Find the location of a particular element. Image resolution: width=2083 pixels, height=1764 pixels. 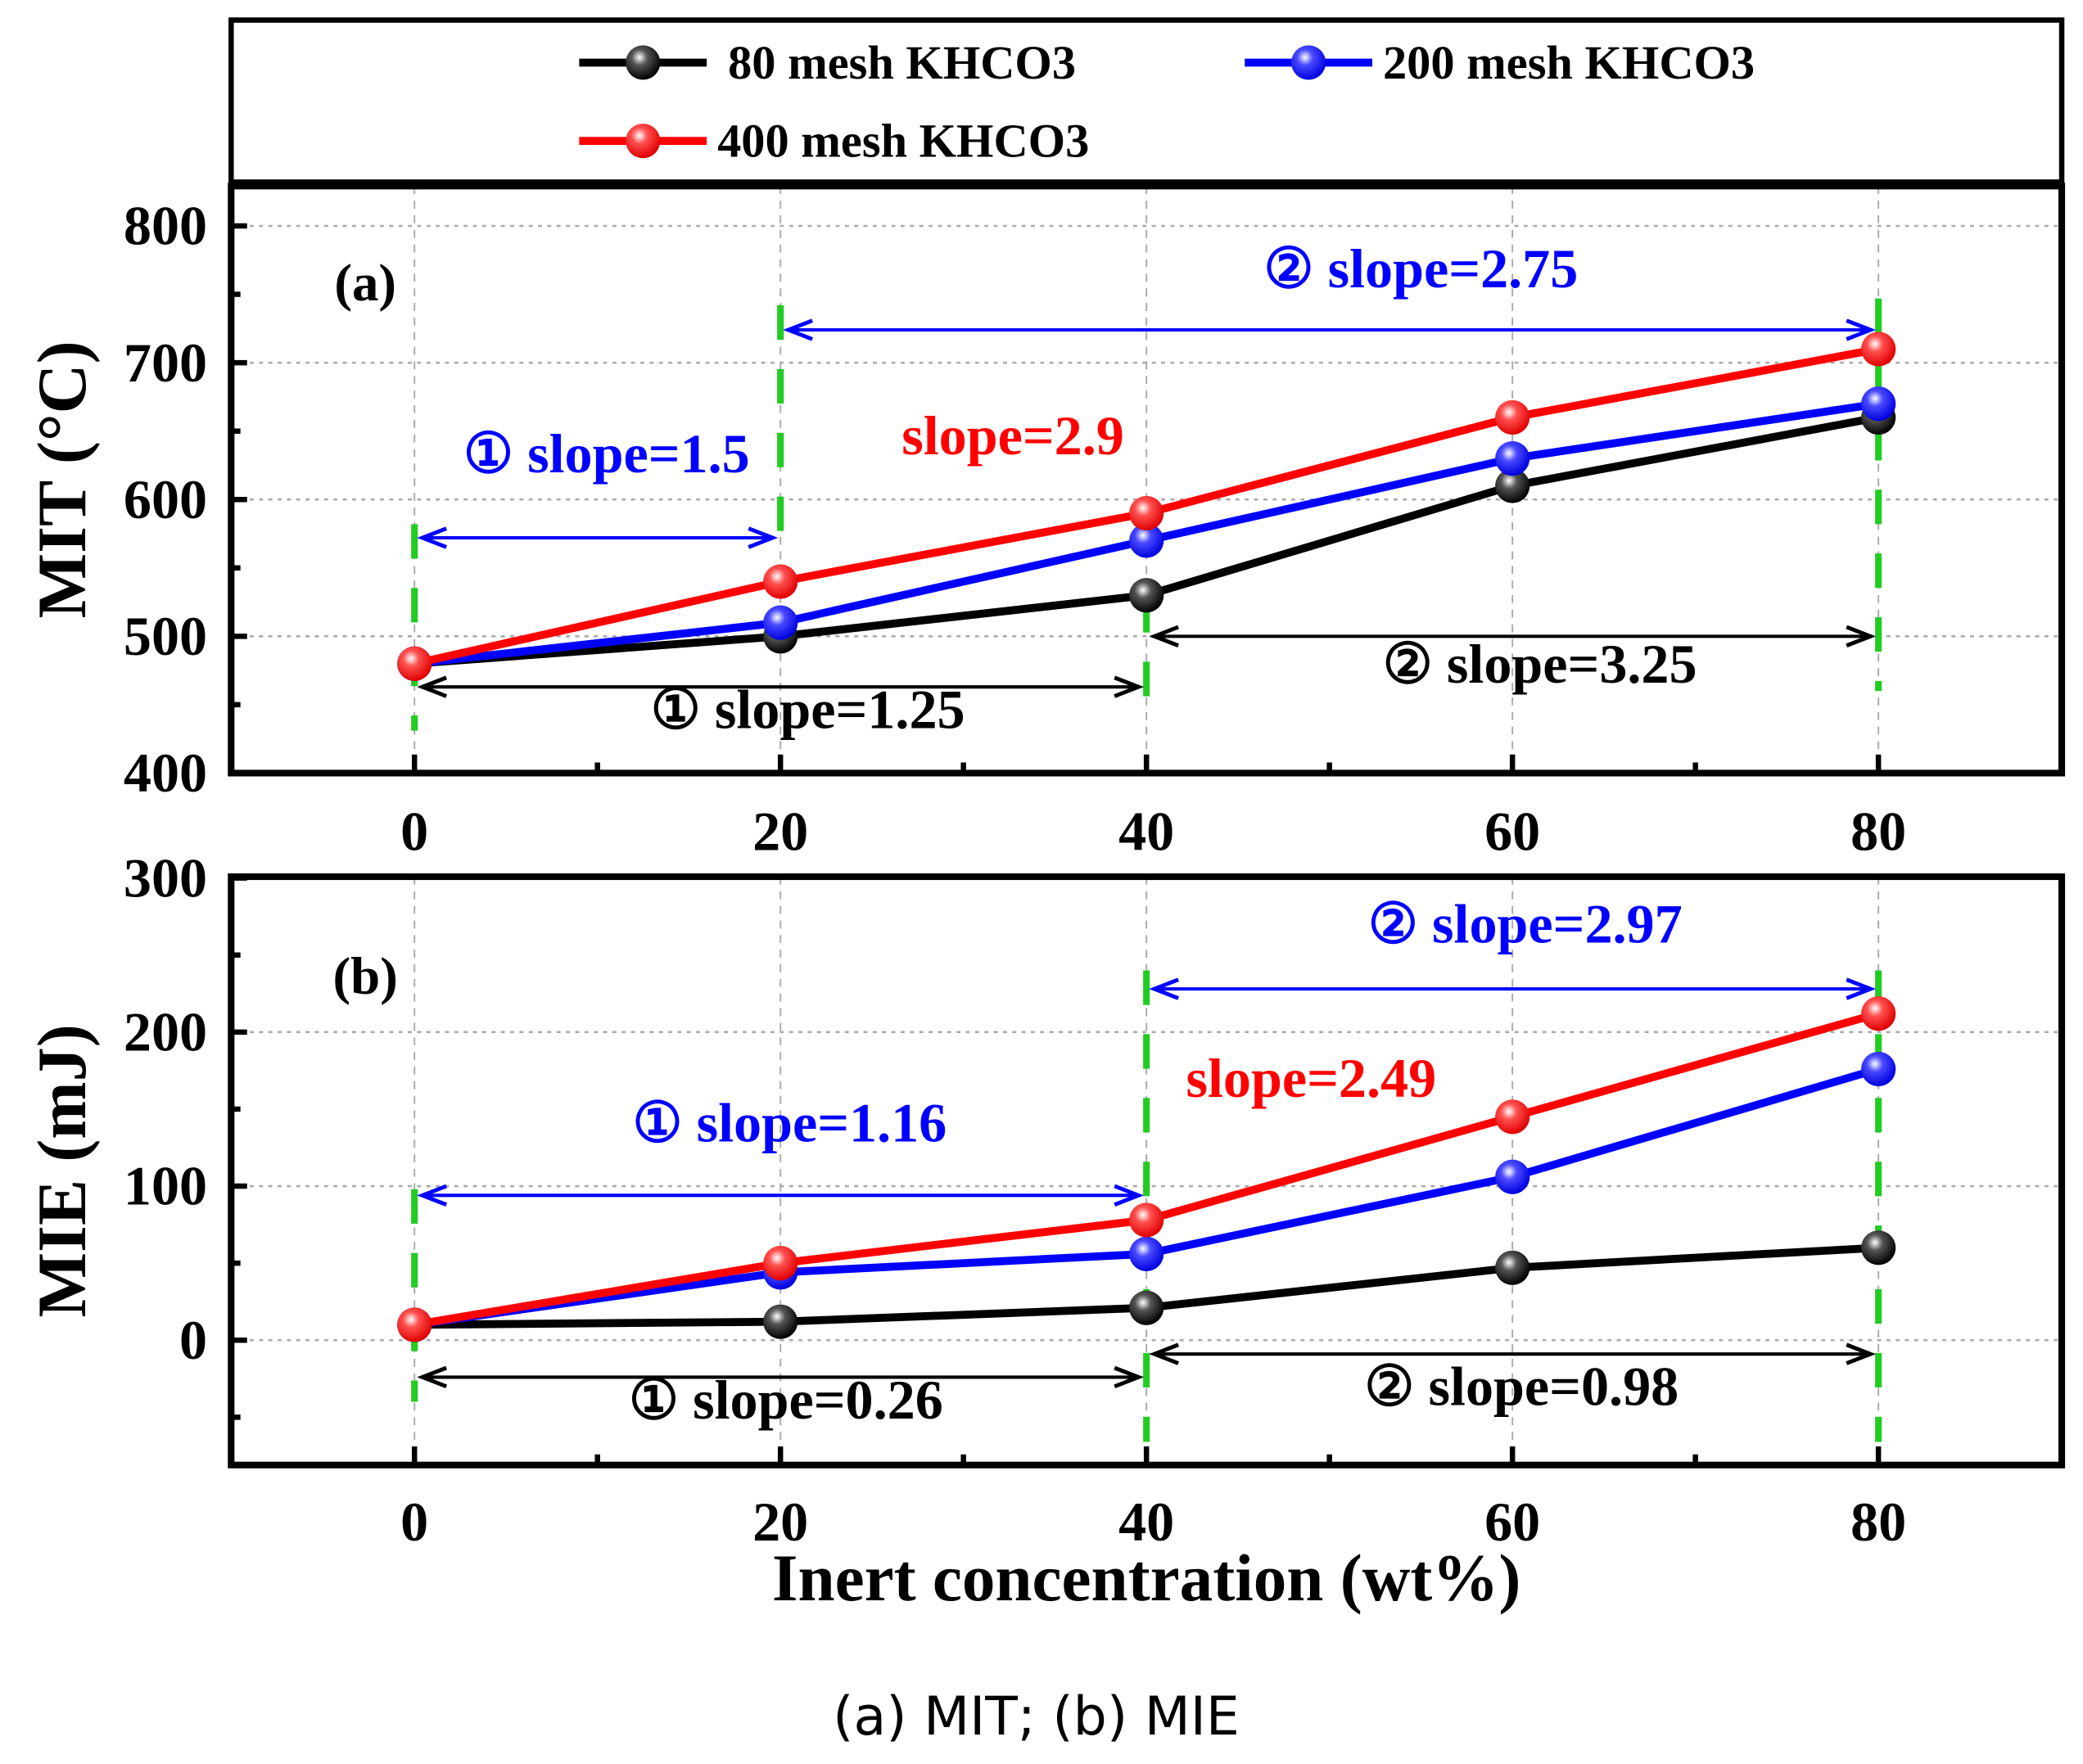

slope-annotation: slope=2.49 is located at coordinates (1311, 1078).